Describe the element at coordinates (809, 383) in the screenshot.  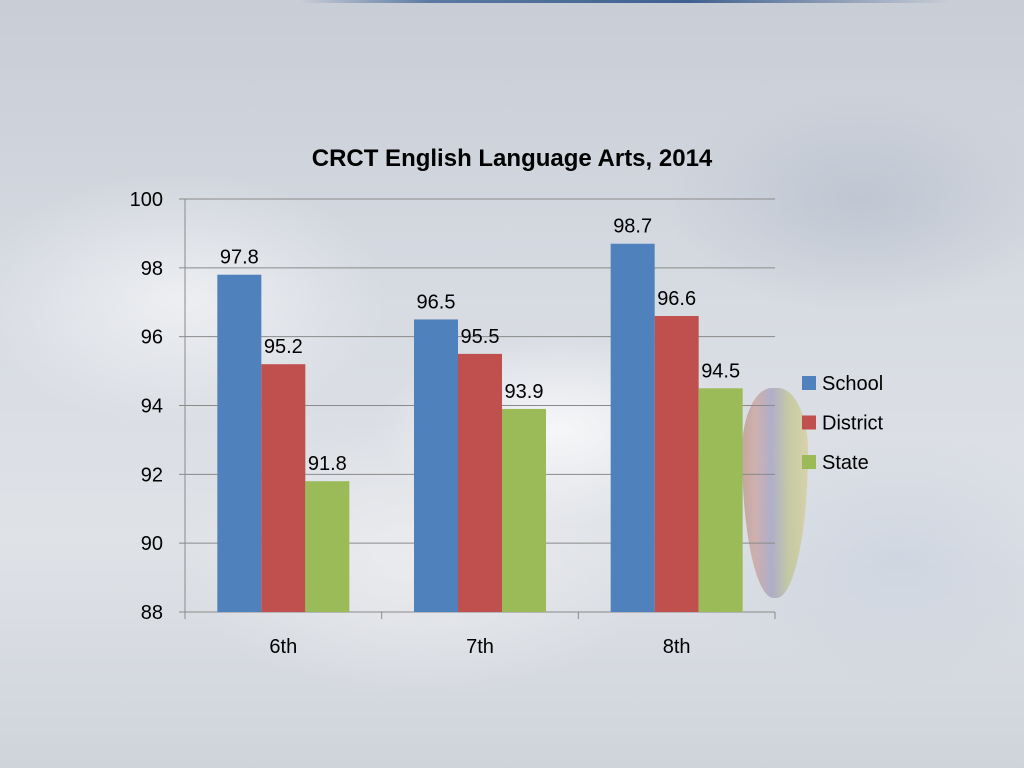
I see `legend-swatch-school` at that location.